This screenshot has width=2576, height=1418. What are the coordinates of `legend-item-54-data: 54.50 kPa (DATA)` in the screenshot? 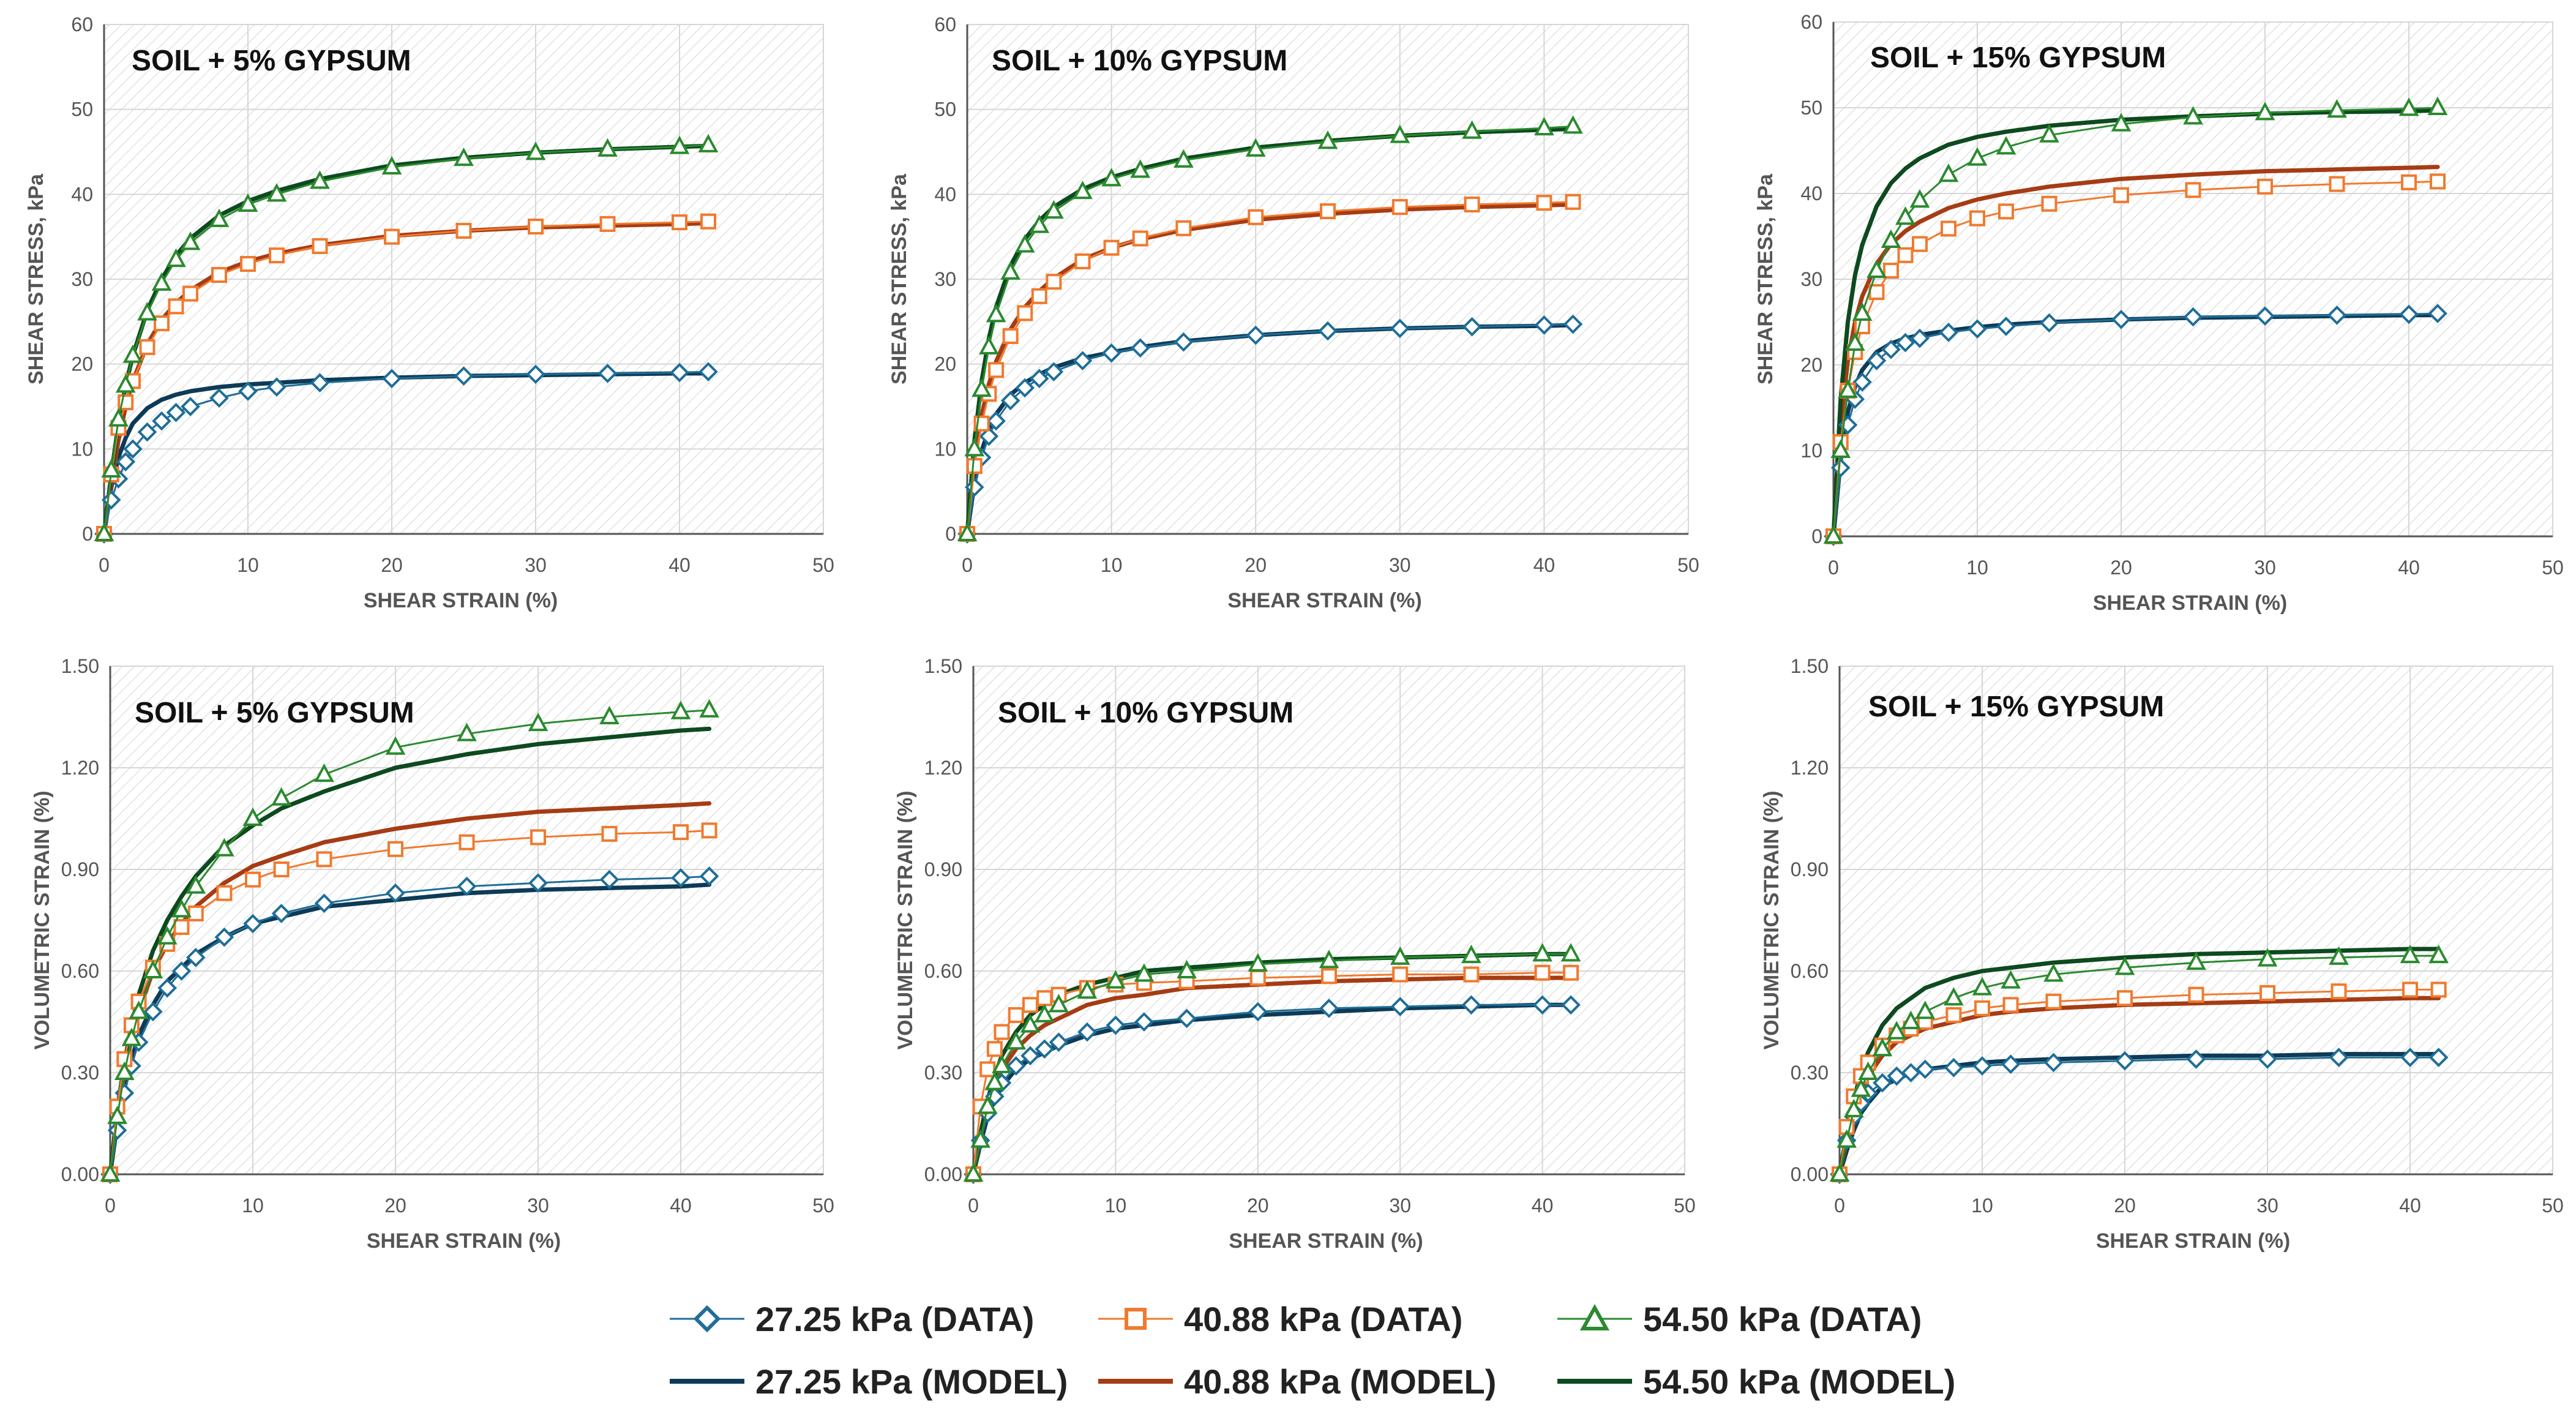 It's located at (1738, 1318).